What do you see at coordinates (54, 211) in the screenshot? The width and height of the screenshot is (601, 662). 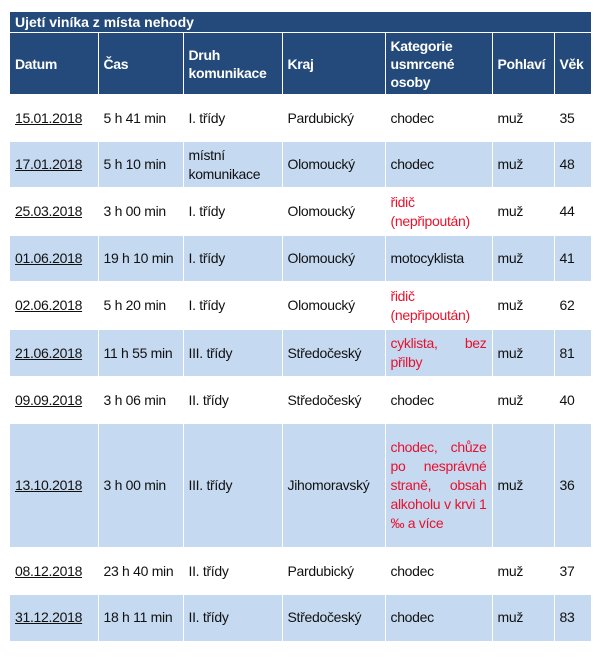 I see `date-cell: 25.03.2018` at bounding box center [54, 211].